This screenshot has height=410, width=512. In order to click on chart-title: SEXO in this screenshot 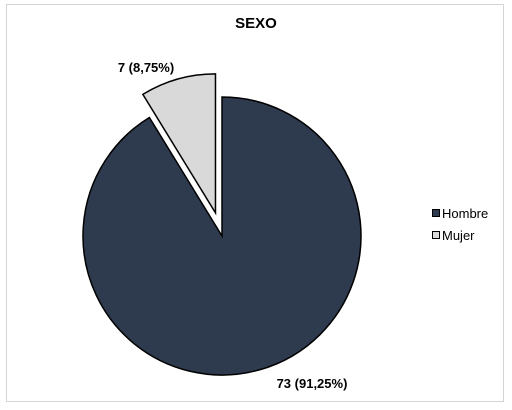, I will do `click(256, 23)`.